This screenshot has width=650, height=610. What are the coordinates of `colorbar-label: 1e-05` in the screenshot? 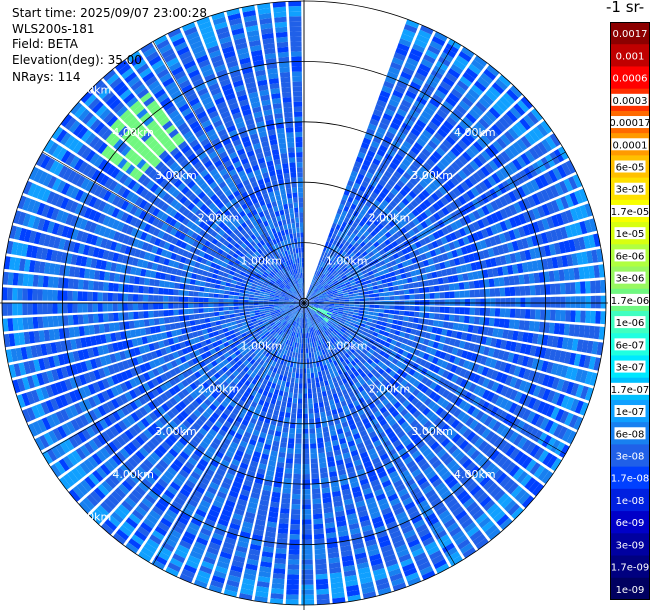 It's located at (630, 234).